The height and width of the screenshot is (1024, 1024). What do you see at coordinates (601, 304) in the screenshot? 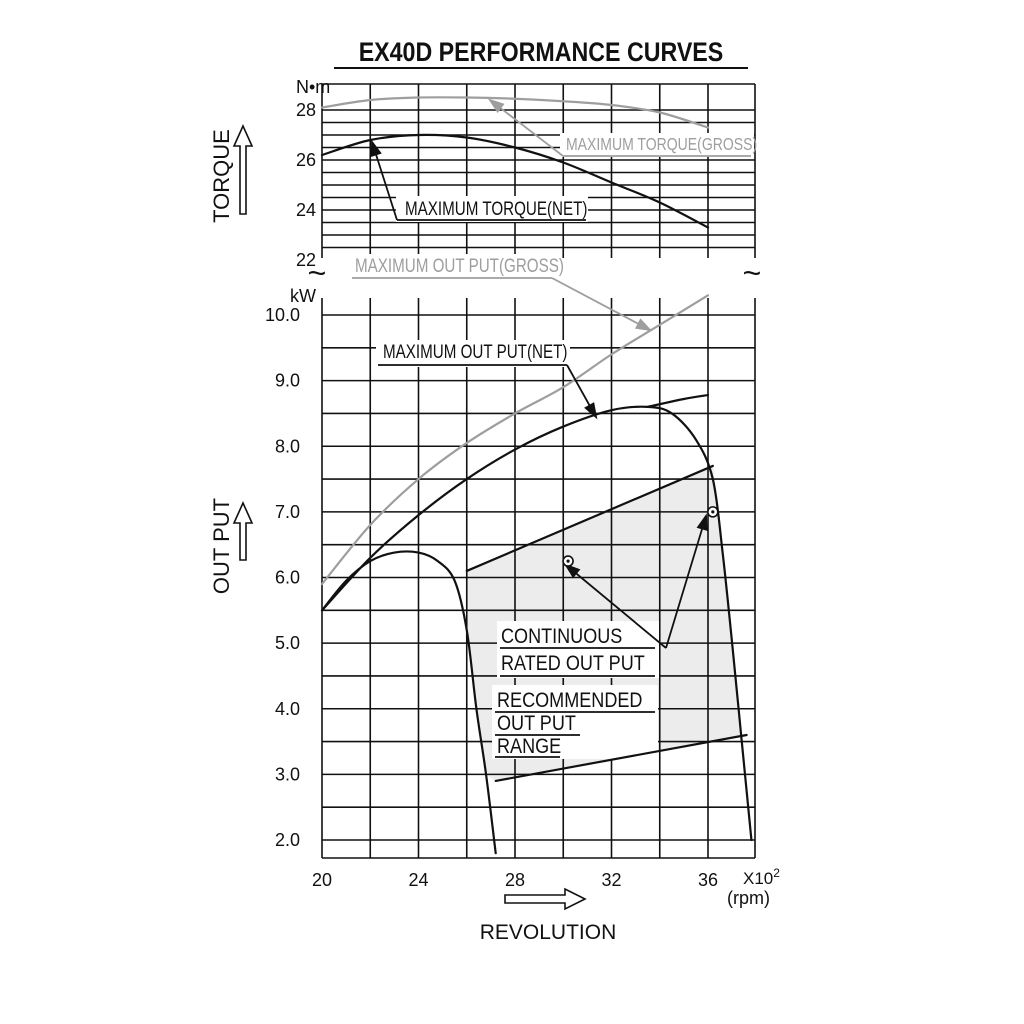
I see `leader-max-output-gross` at bounding box center [601, 304].